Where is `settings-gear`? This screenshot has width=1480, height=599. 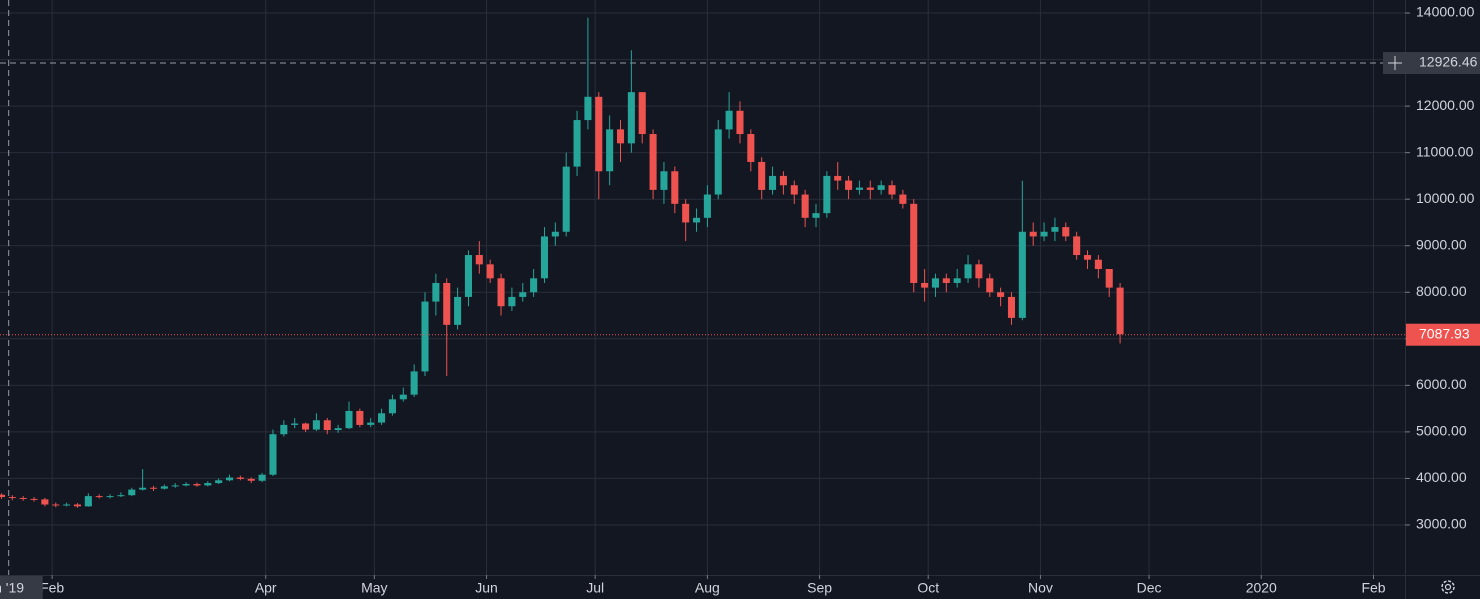 settings-gear is located at coordinates (1448, 587).